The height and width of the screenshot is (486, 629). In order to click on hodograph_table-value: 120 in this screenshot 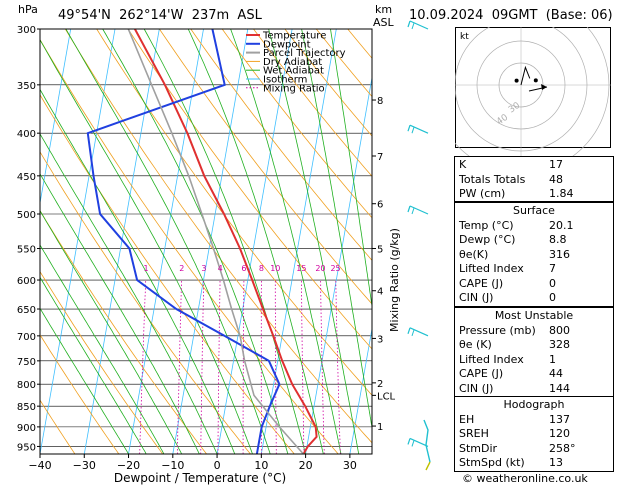, I will do `click(559, 433)`.